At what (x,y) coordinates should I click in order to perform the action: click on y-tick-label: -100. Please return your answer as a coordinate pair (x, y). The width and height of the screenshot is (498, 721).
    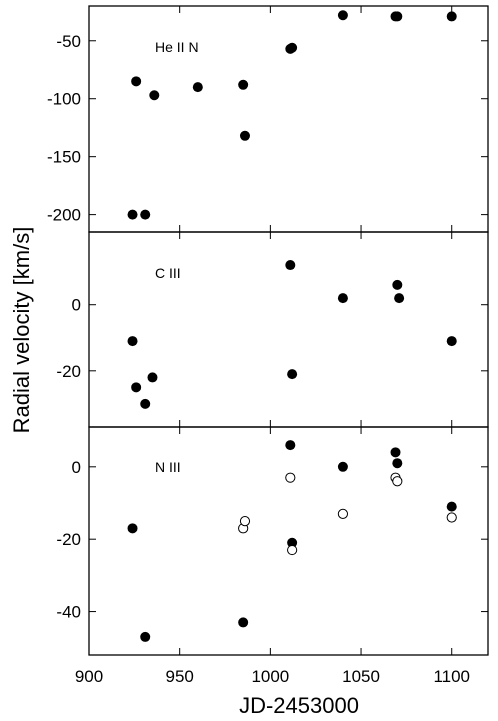
    Looking at the image, I should click on (64, 99).